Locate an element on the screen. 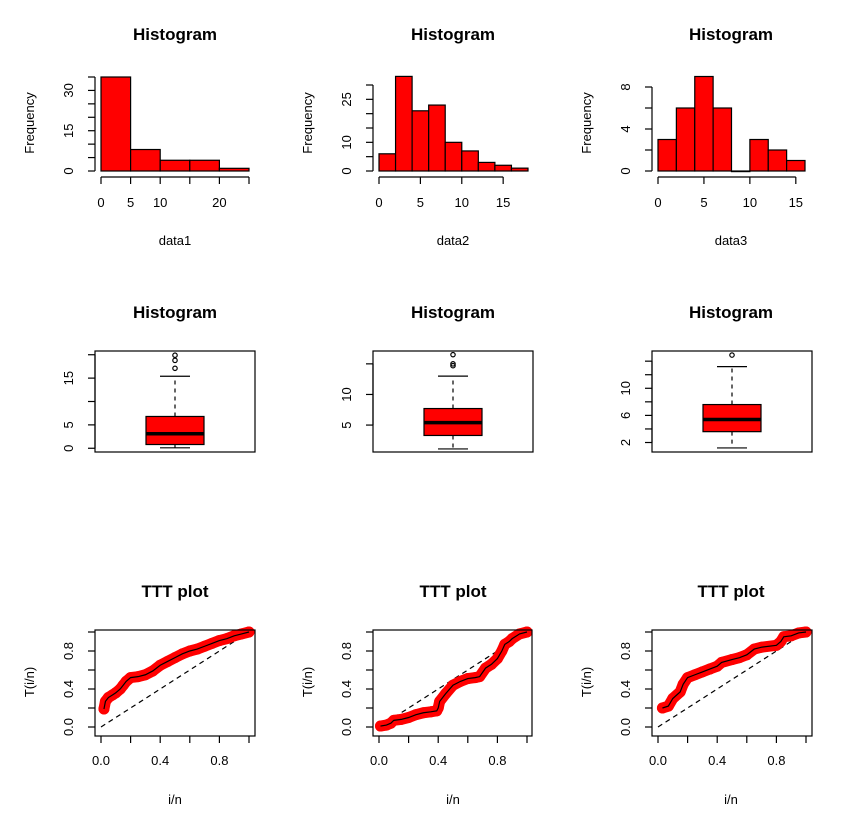 This screenshot has height=824, width=854. box1-y-tick-label: 5 is located at coordinates (68, 424).